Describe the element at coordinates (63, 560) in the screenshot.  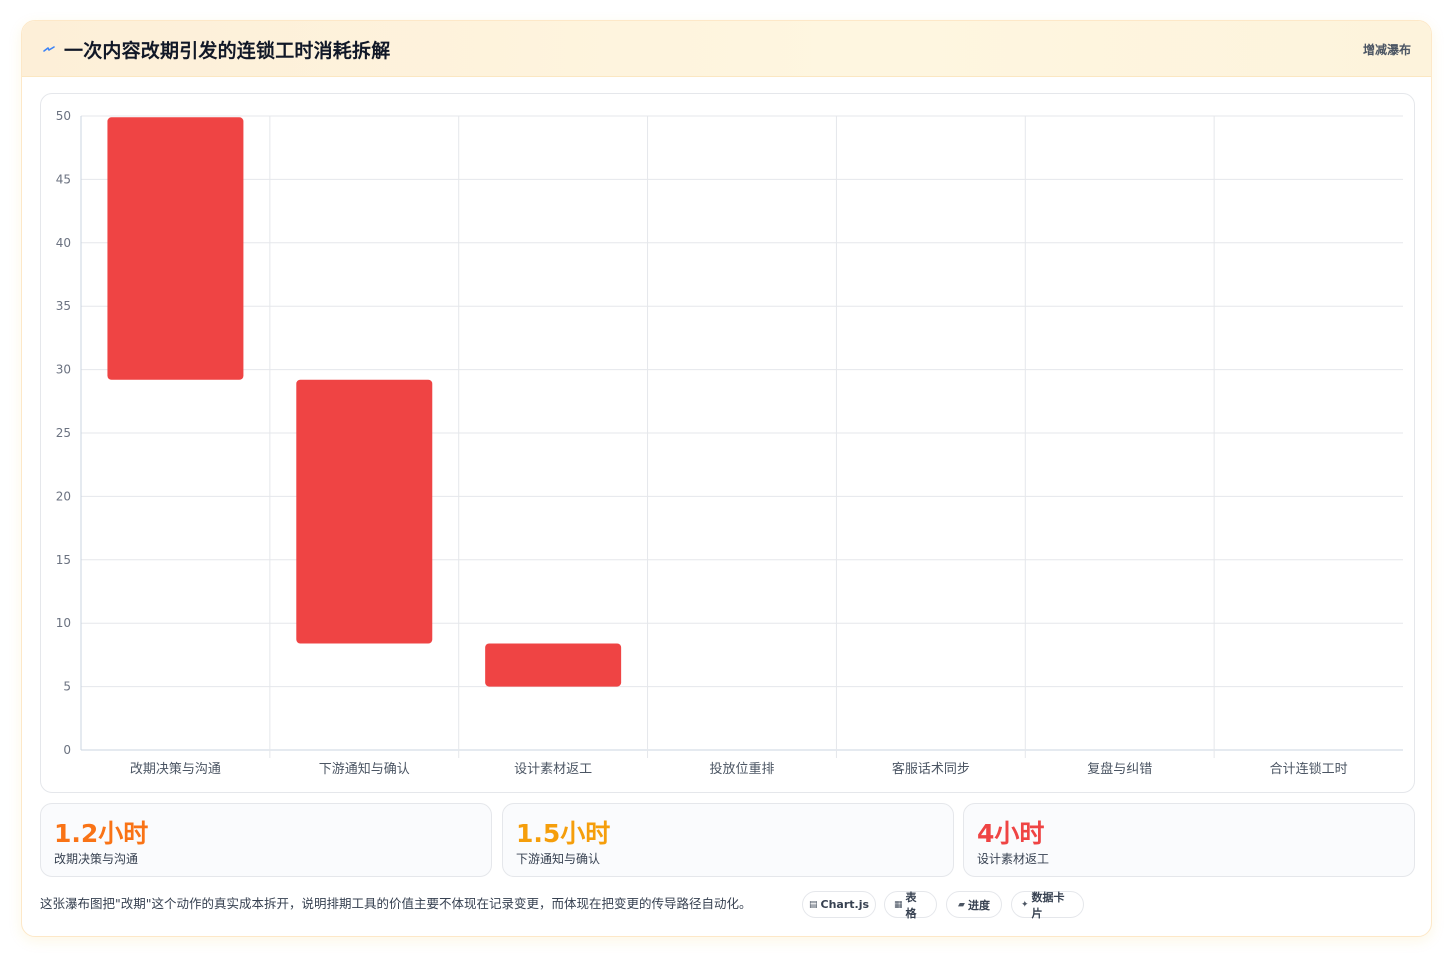
I see `y-tick-label: 15` at that location.